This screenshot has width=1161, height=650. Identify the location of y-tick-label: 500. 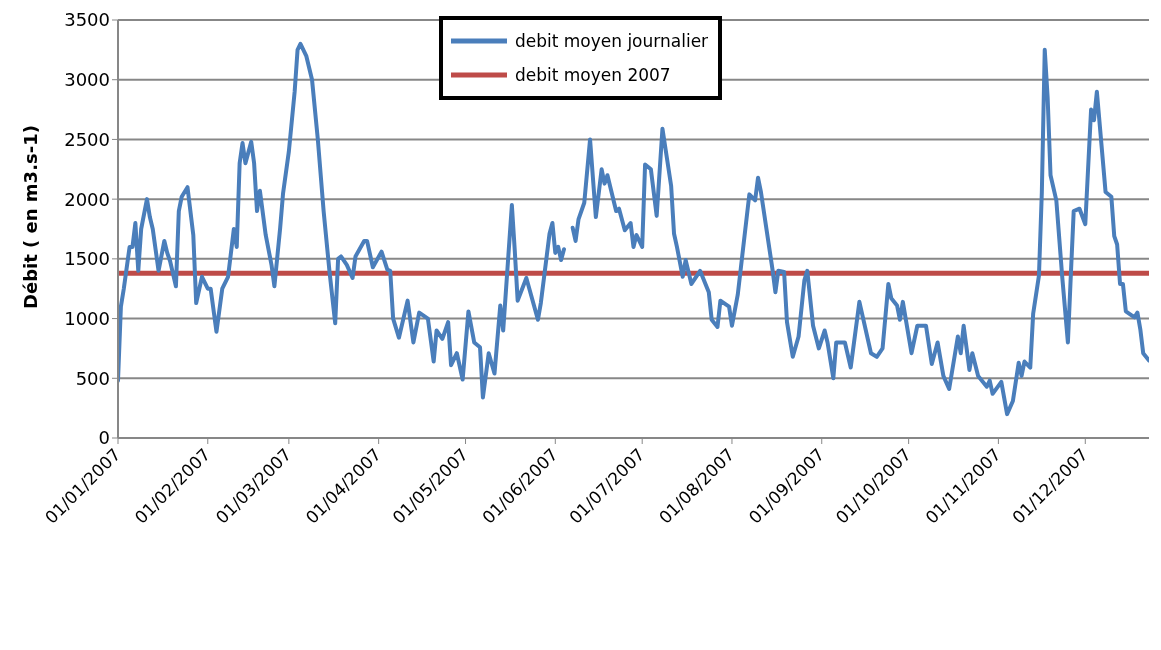
(92, 378).